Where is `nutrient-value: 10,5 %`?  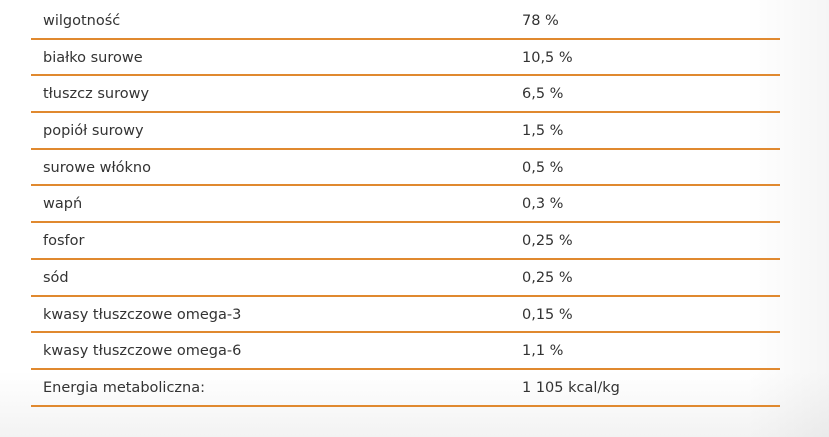 nutrient-value: 10,5 % is located at coordinates (547, 57).